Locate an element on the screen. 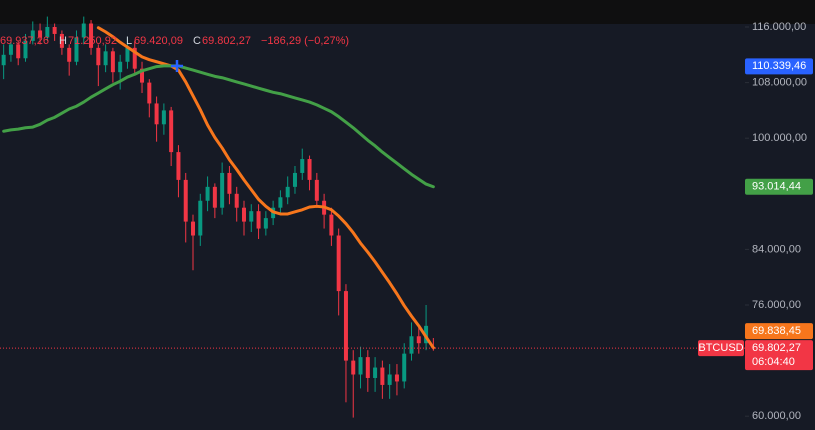  y-tick-label: 60.000,00 is located at coordinates (776, 416).